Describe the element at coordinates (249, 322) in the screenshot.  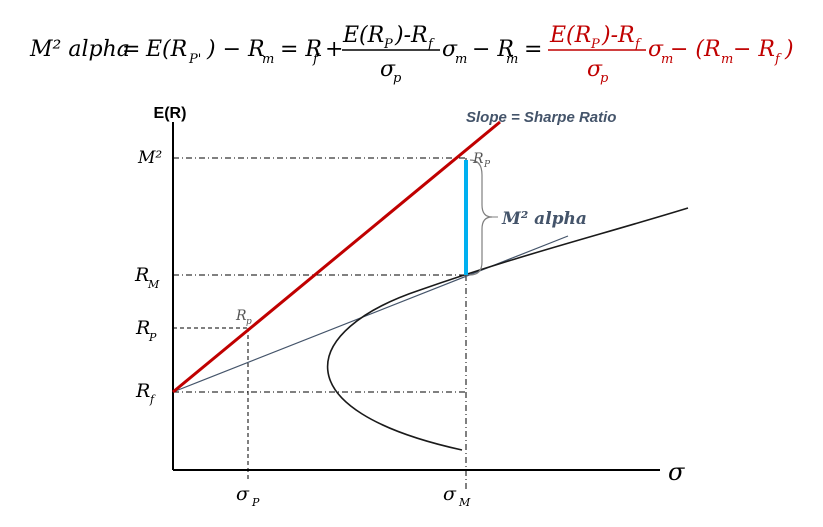
I see `point-rp-label-sub: p` at that location.